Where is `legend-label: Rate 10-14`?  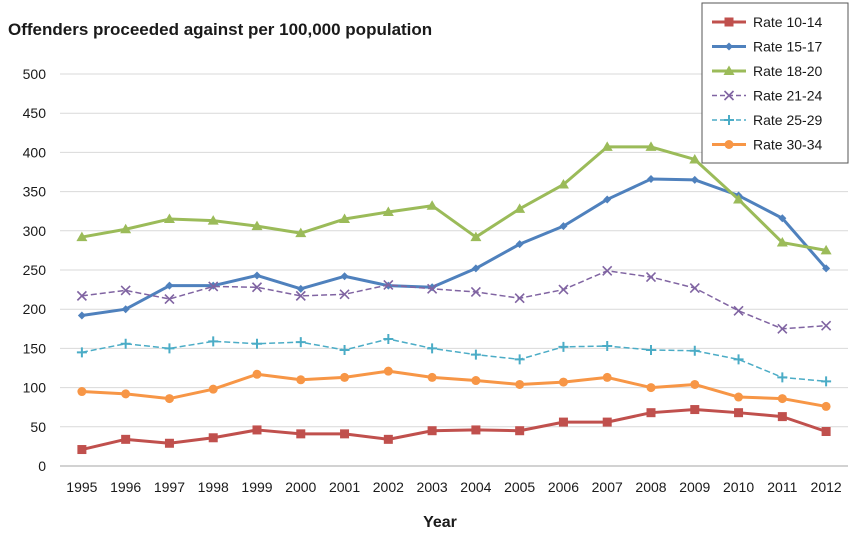 legend-label: Rate 10-14 is located at coordinates (787, 22).